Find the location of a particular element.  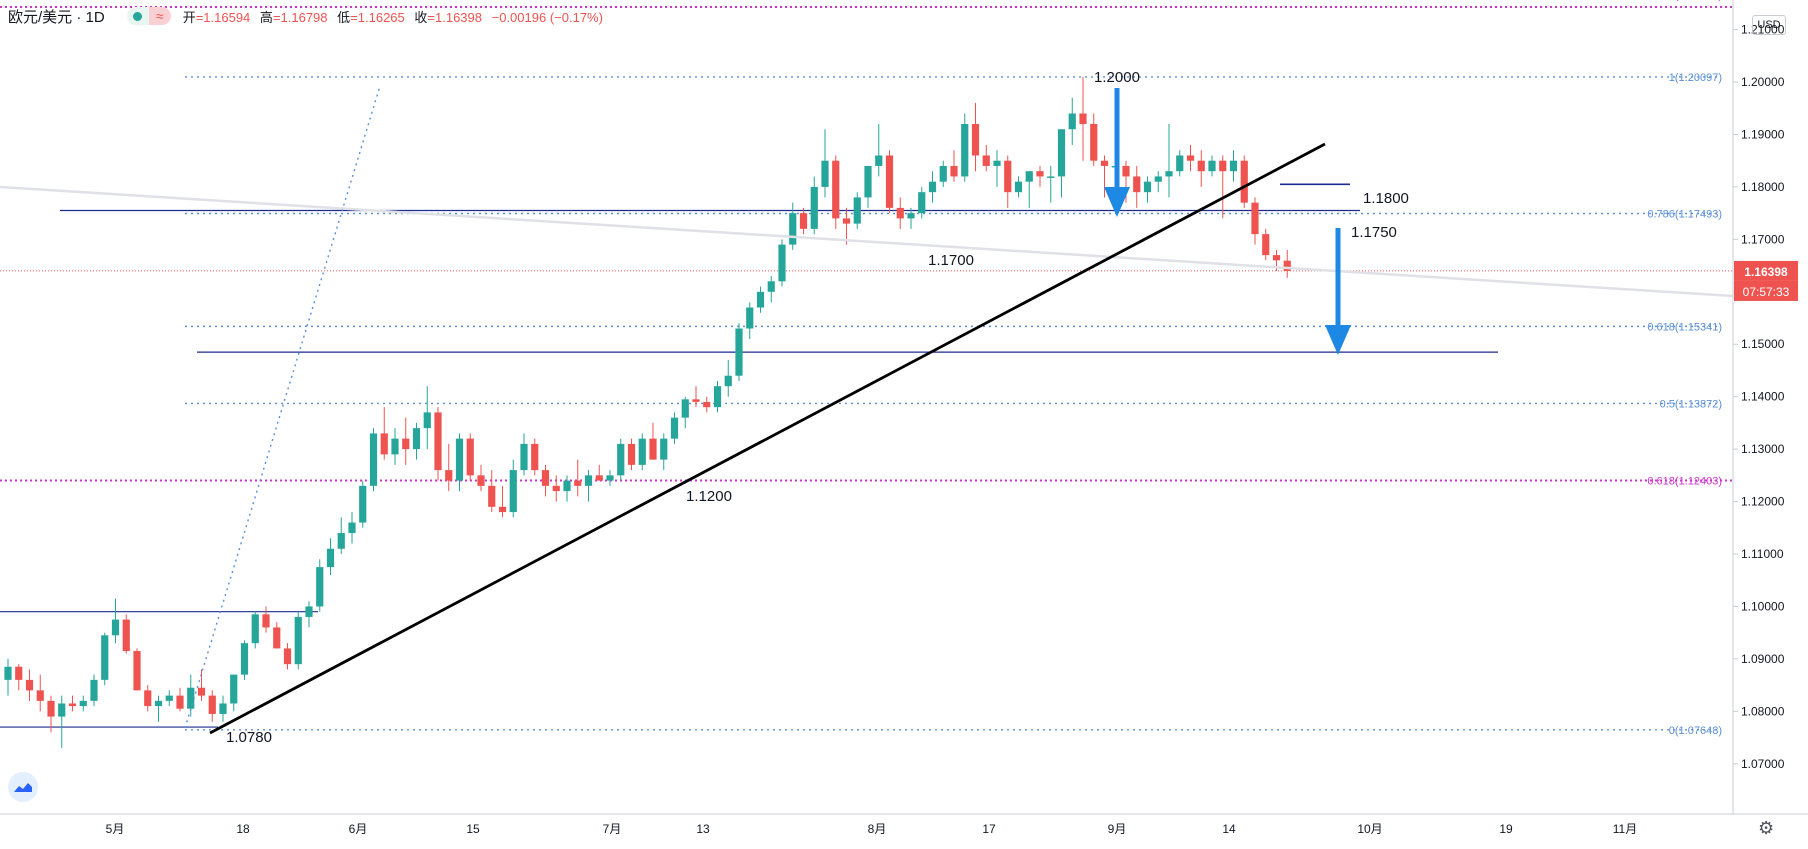

currency-button: USD is located at coordinates (1769, 25).